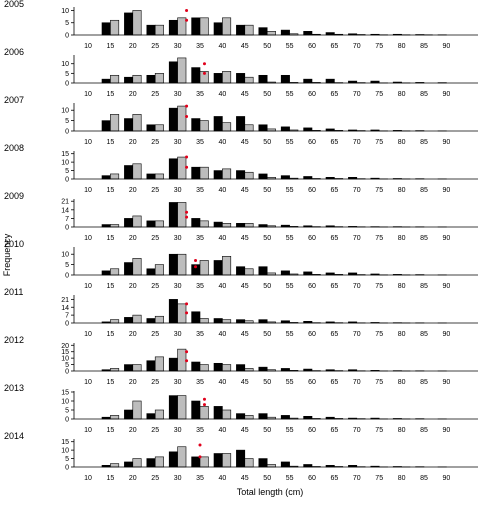 The image size is (486, 505). I want to click on y-axis-label: Frequency, so click(7, 254).